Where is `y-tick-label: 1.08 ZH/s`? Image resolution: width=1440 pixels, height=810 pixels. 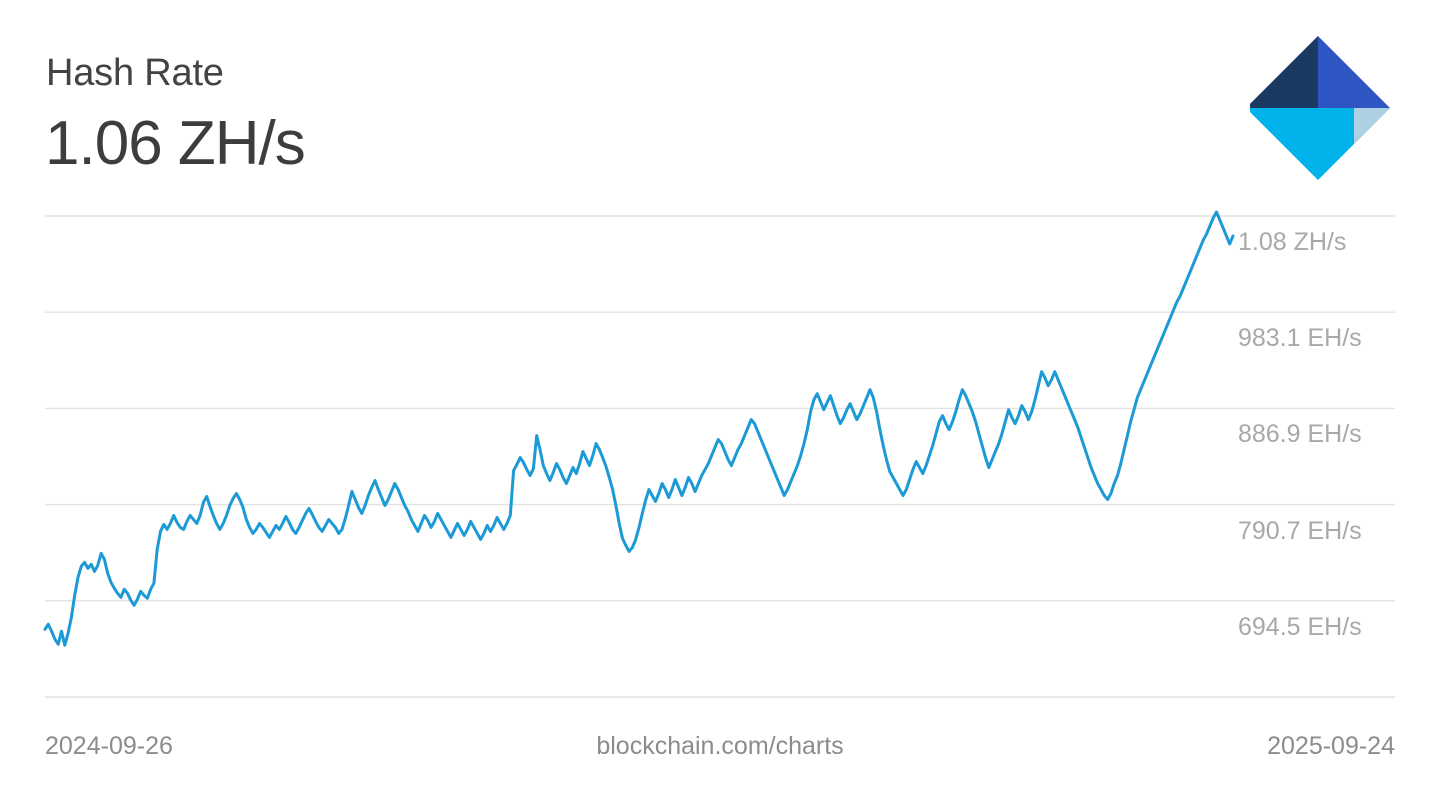 y-tick-label: 1.08 ZH/s is located at coordinates (1292, 242).